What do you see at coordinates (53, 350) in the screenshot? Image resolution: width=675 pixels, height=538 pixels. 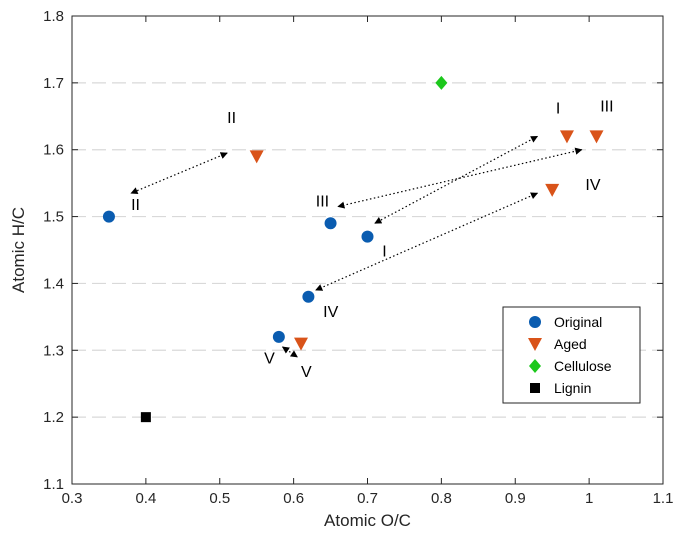 I see `y-tick-label: 1.3` at bounding box center [53, 350].